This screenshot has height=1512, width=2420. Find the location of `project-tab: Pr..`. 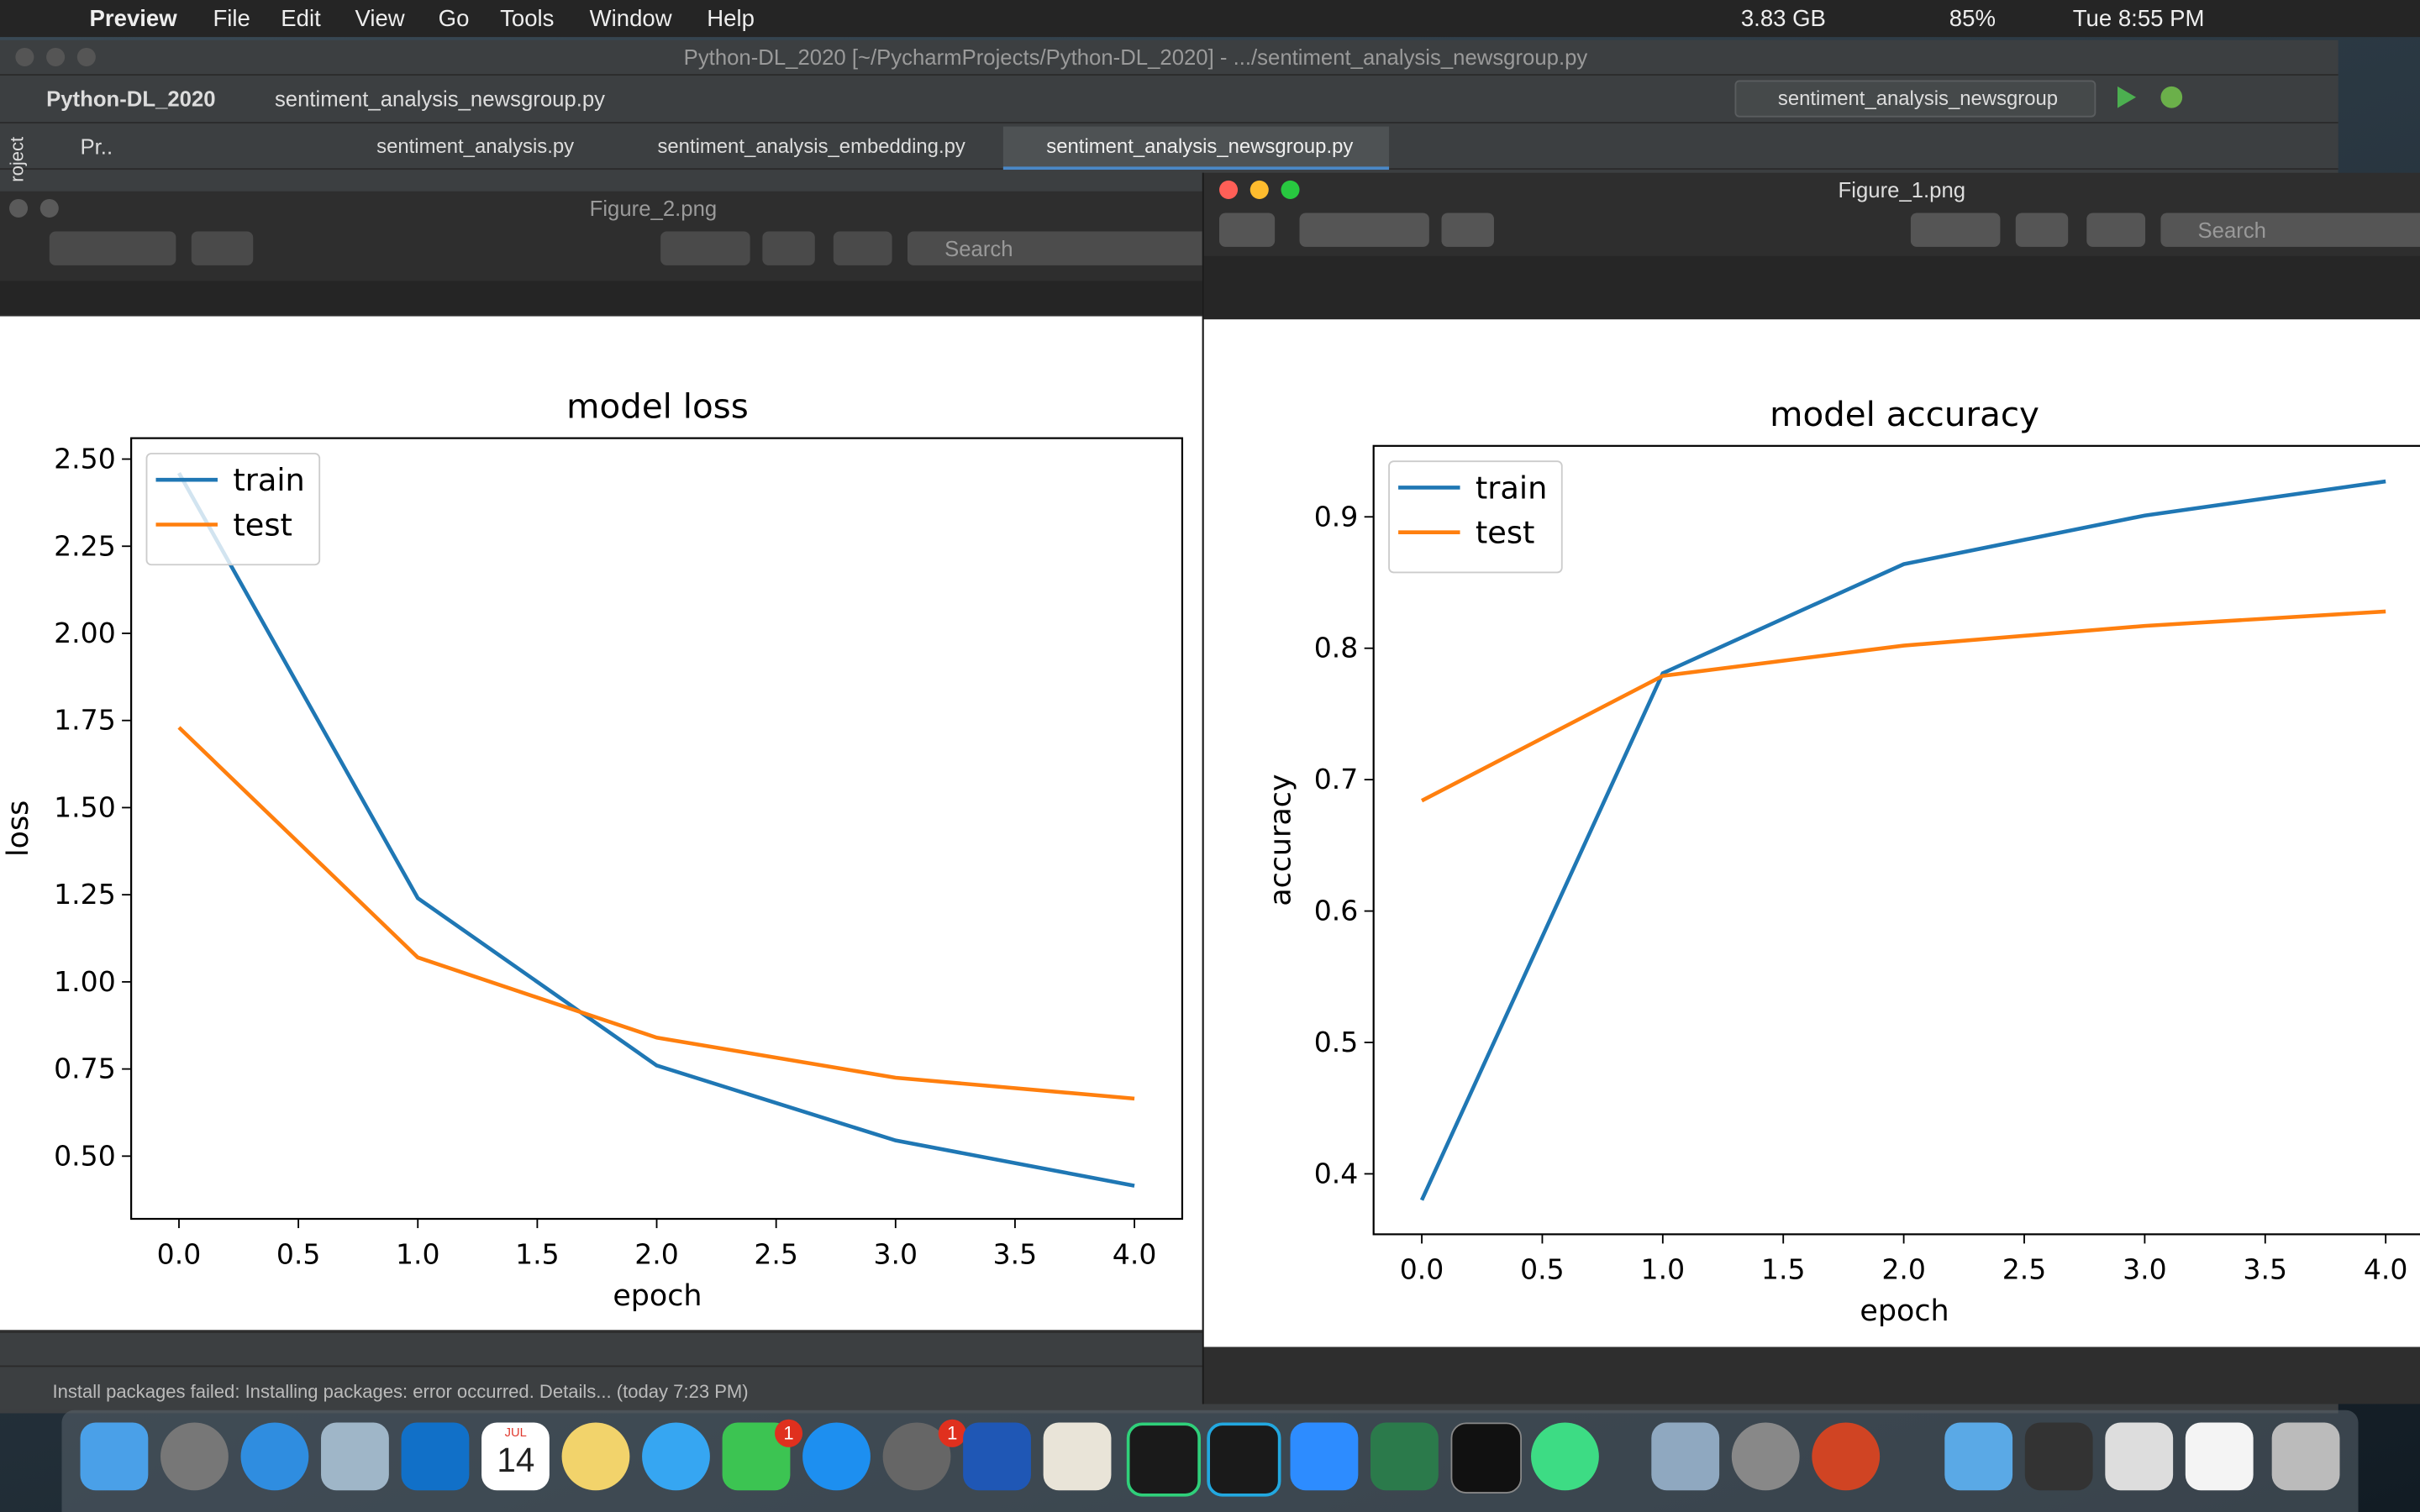

project-tab: Pr.. is located at coordinates (96, 147).